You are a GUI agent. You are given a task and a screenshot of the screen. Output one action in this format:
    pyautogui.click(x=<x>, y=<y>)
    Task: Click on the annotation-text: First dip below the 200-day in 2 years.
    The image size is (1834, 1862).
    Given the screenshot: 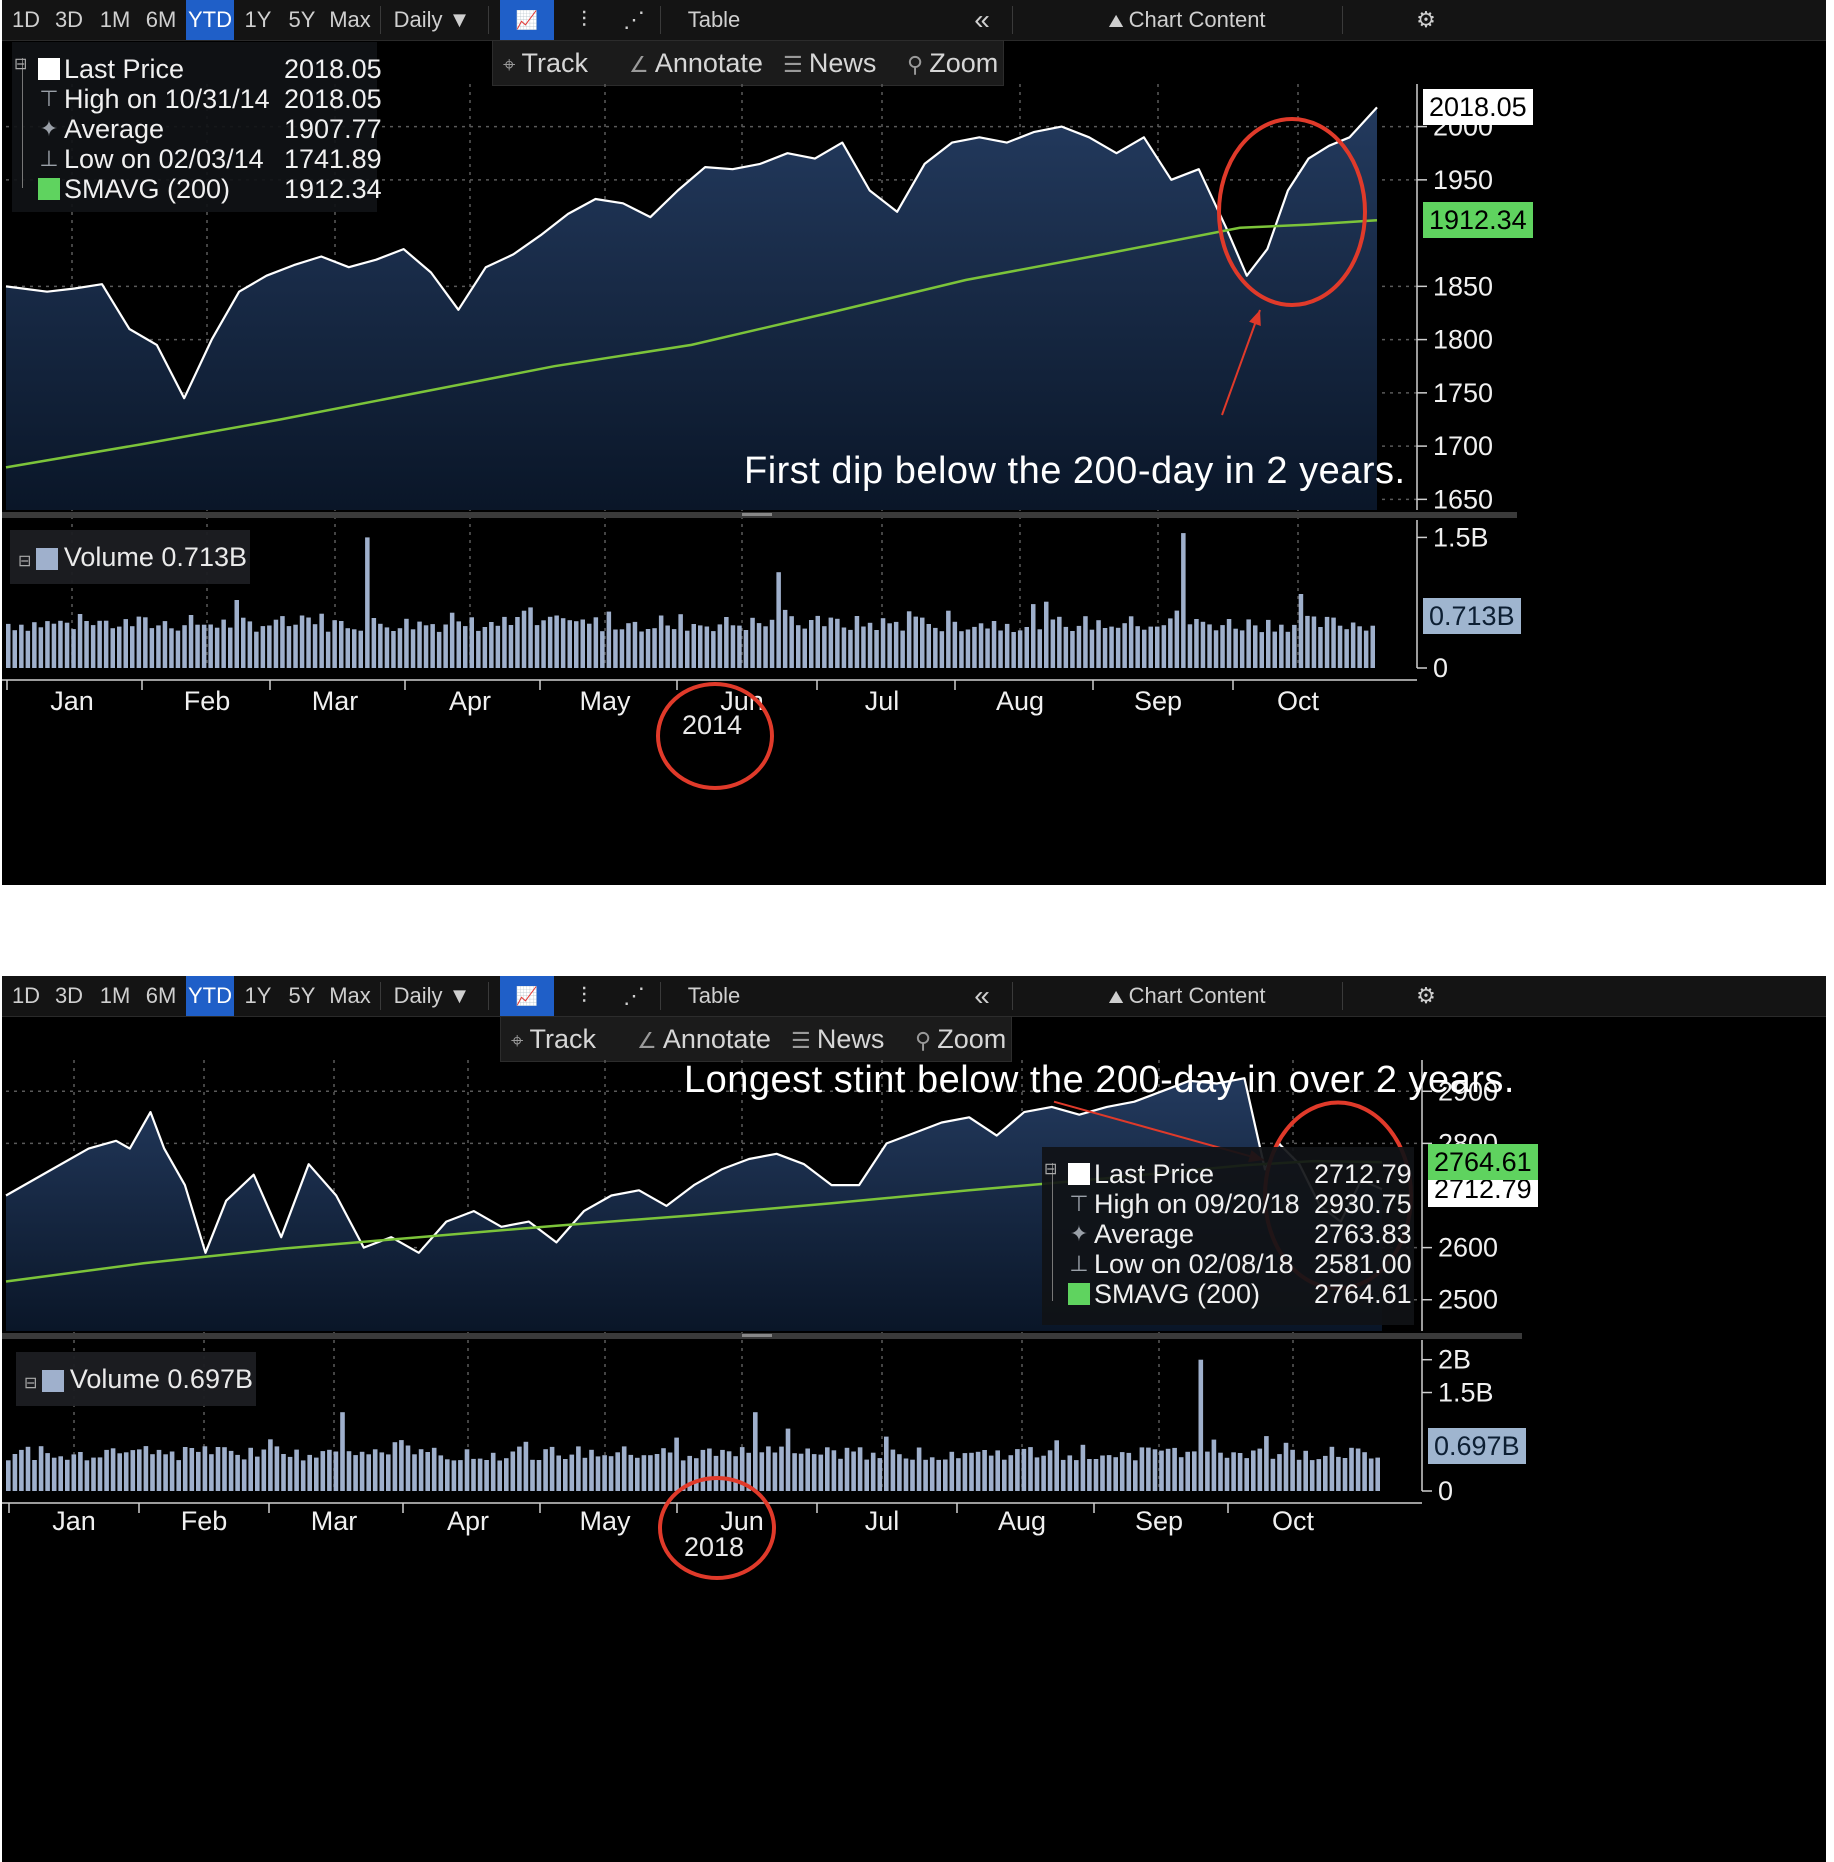 What is the action you would take?
    pyautogui.click(x=1075, y=471)
    